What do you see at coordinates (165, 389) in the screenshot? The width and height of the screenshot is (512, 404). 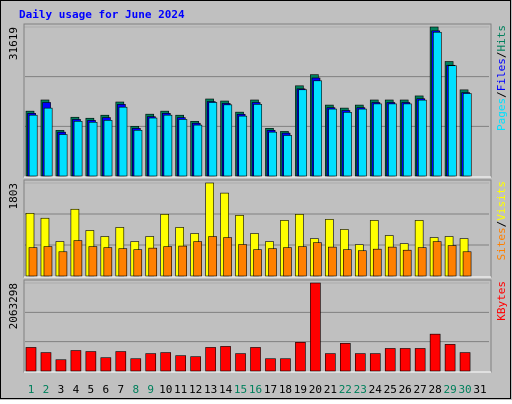 I see `x-tick-label: 10` at bounding box center [165, 389].